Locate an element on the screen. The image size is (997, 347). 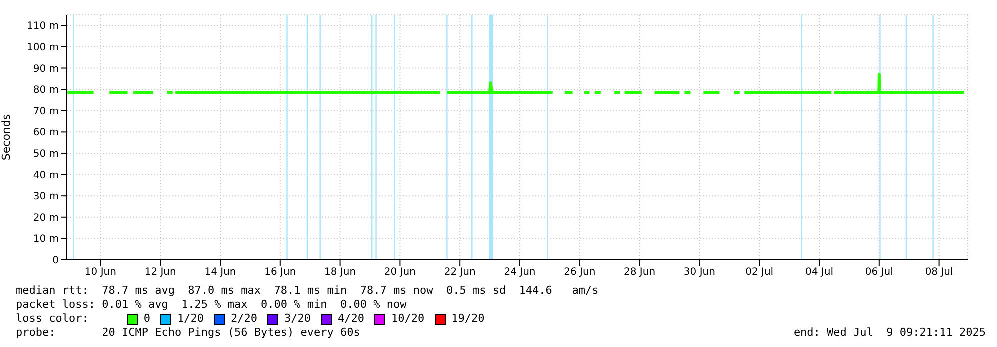
text: median rtt: 78.7 ms avg 87.0 ms max 78.1 ms min 78.7 ms now 0.5 ms sd 144.6 am/s is located at coordinates (308, 291).